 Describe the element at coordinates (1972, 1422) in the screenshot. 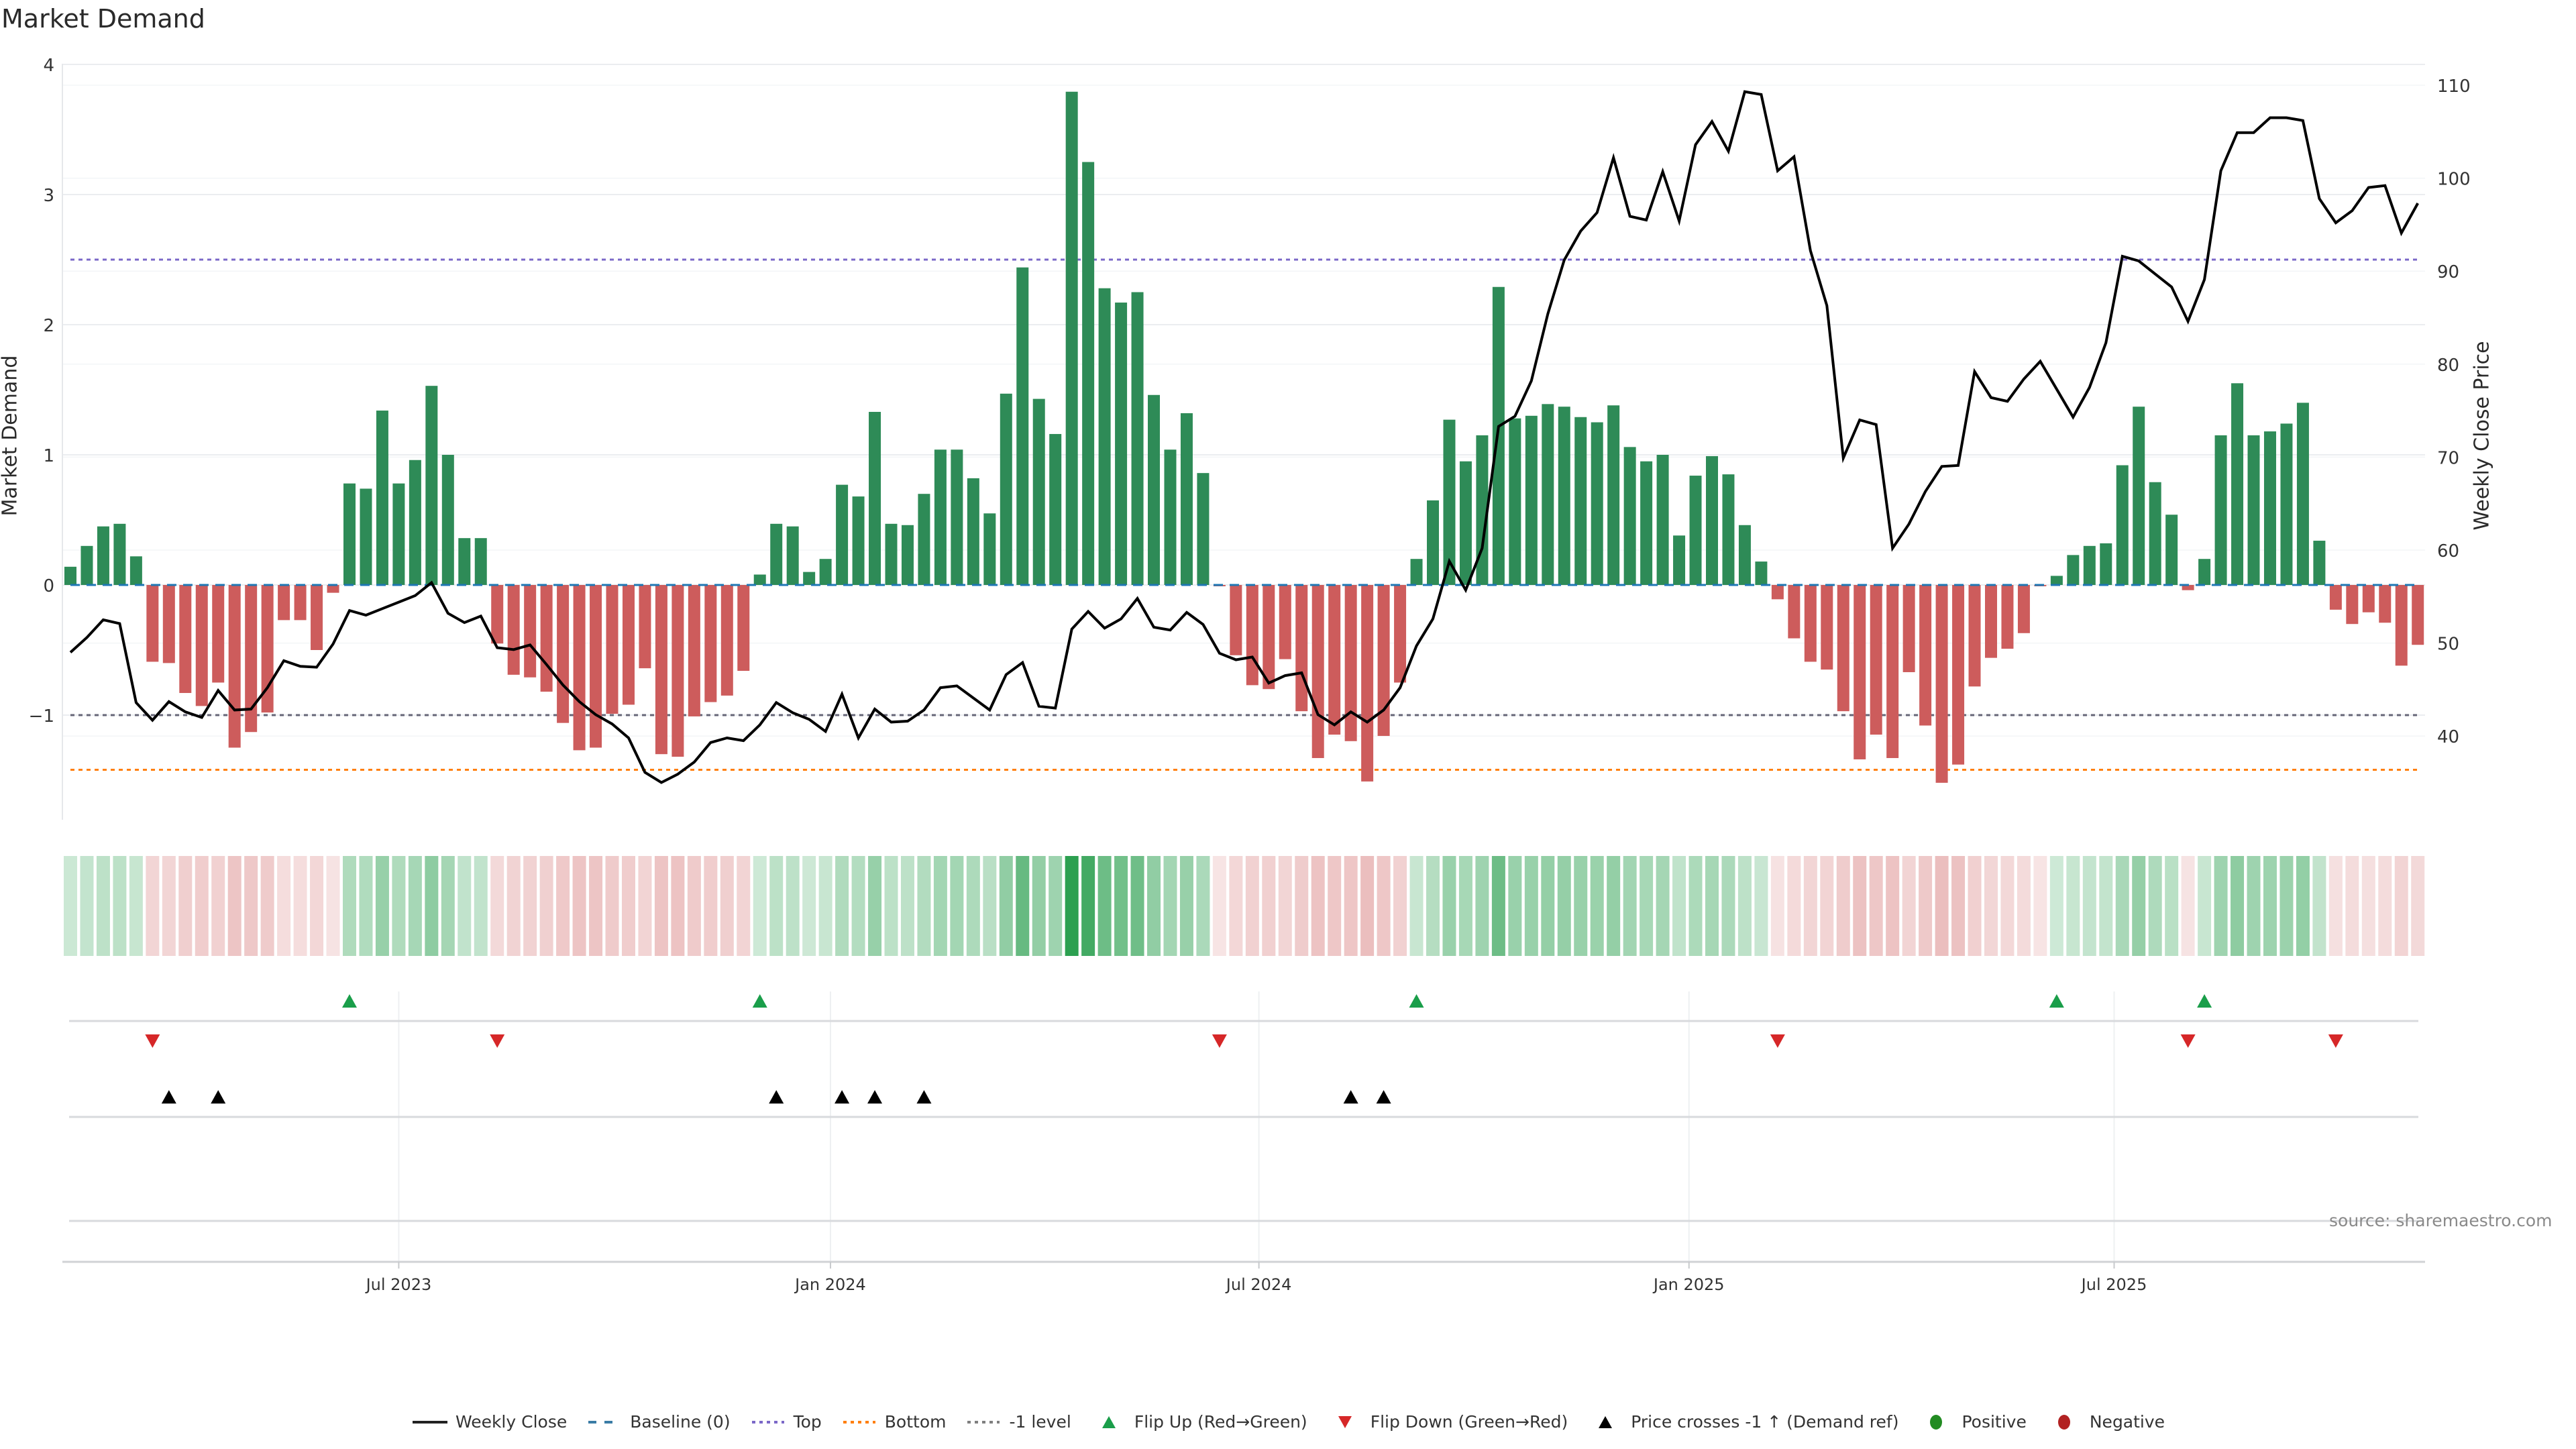

I see `legend-item-positive: Positive` at that location.